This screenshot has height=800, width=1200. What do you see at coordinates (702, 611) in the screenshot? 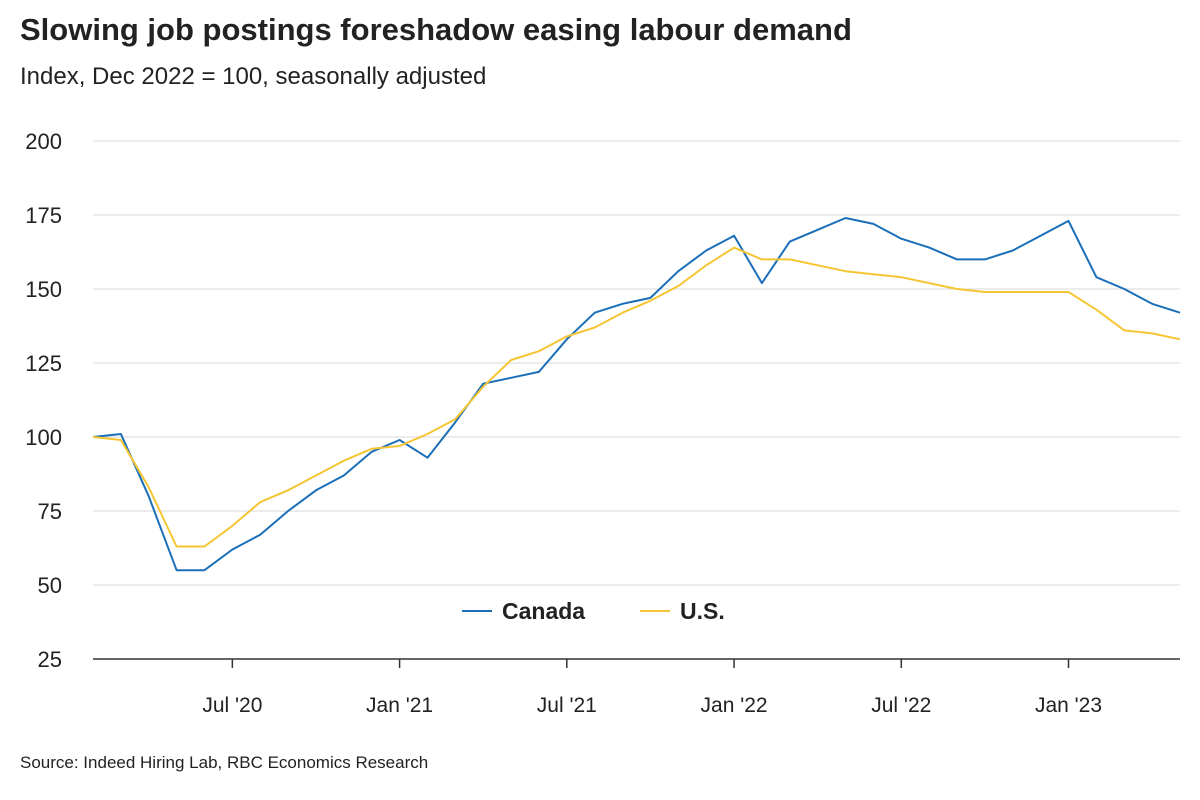
I see `legend-label: U.S.` at bounding box center [702, 611].